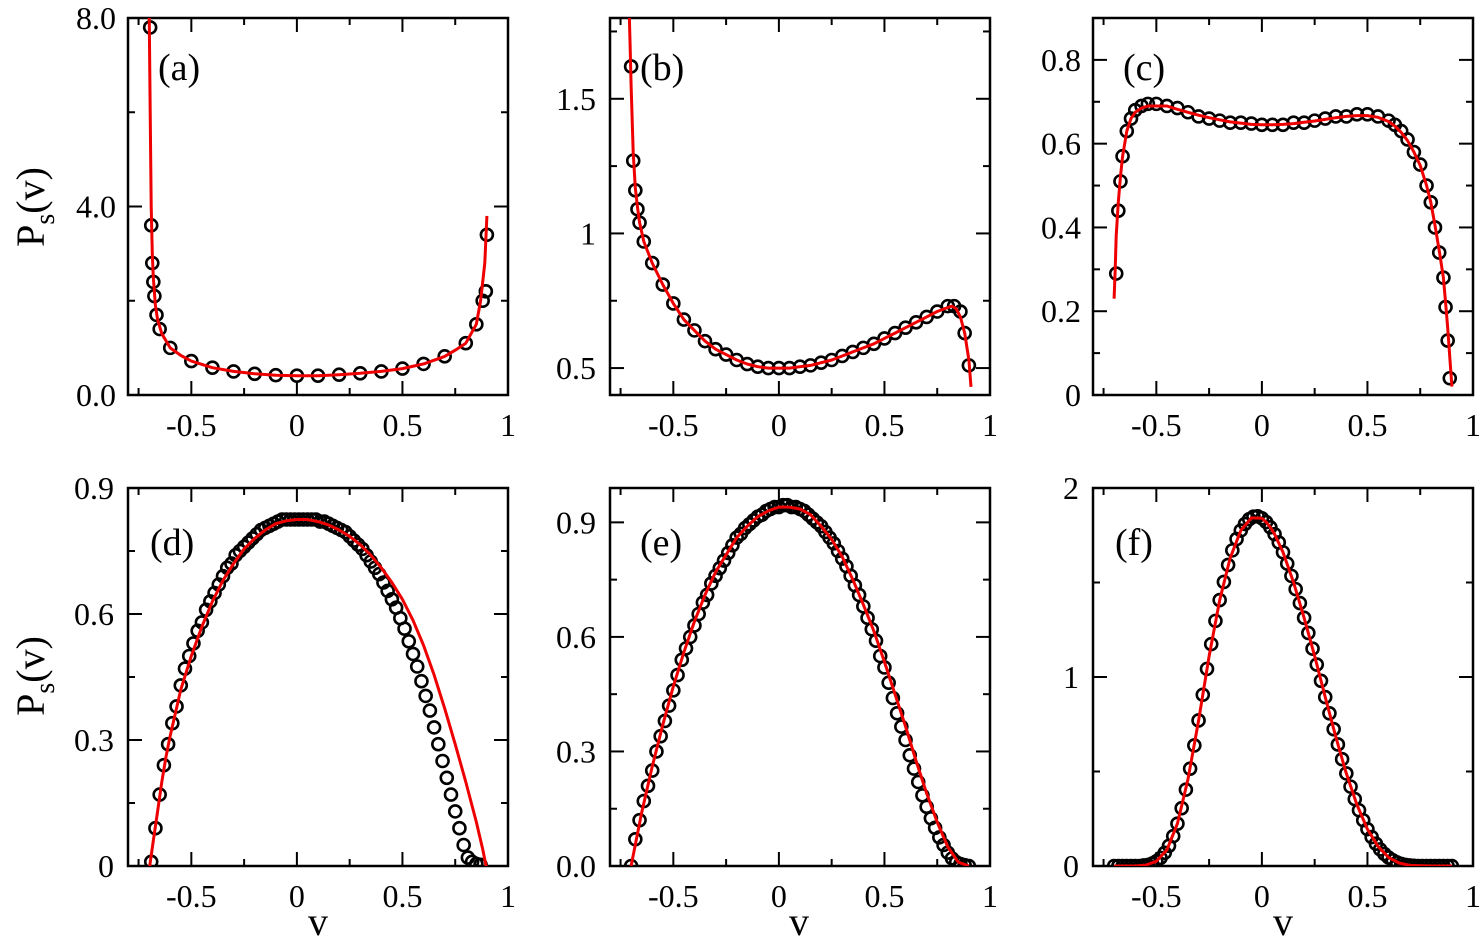  I want to click on y-tick-label: 0.3, so click(576, 751).